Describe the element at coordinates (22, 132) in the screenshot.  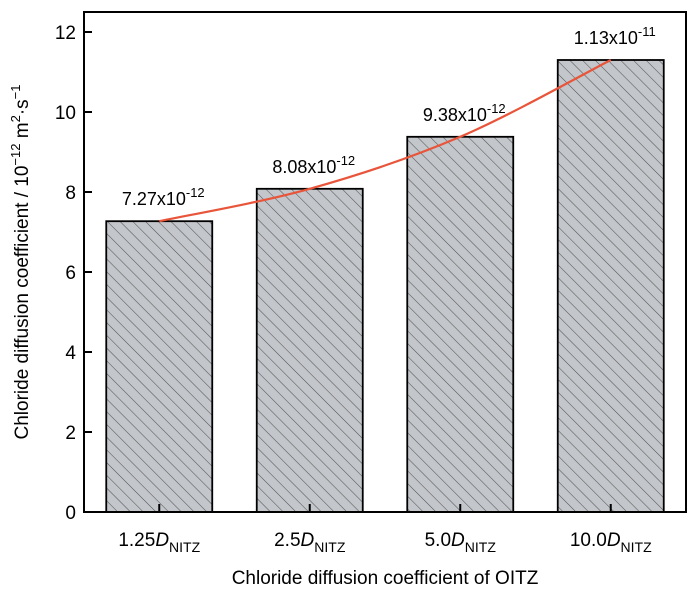
I see `y-axis-title-unit1: m` at that location.